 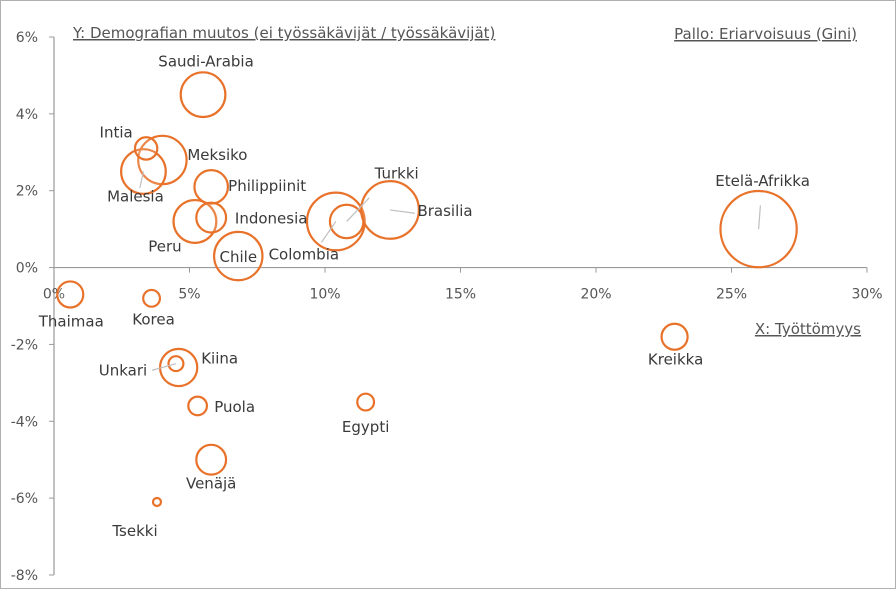 I want to click on y-tick-label: -8%, so click(x=24, y=576).